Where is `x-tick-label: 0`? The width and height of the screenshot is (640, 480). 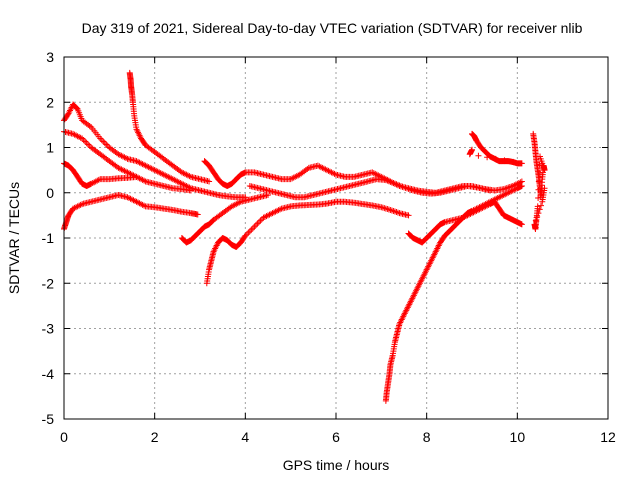
x-tick-label: 0 is located at coordinates (64, 437).